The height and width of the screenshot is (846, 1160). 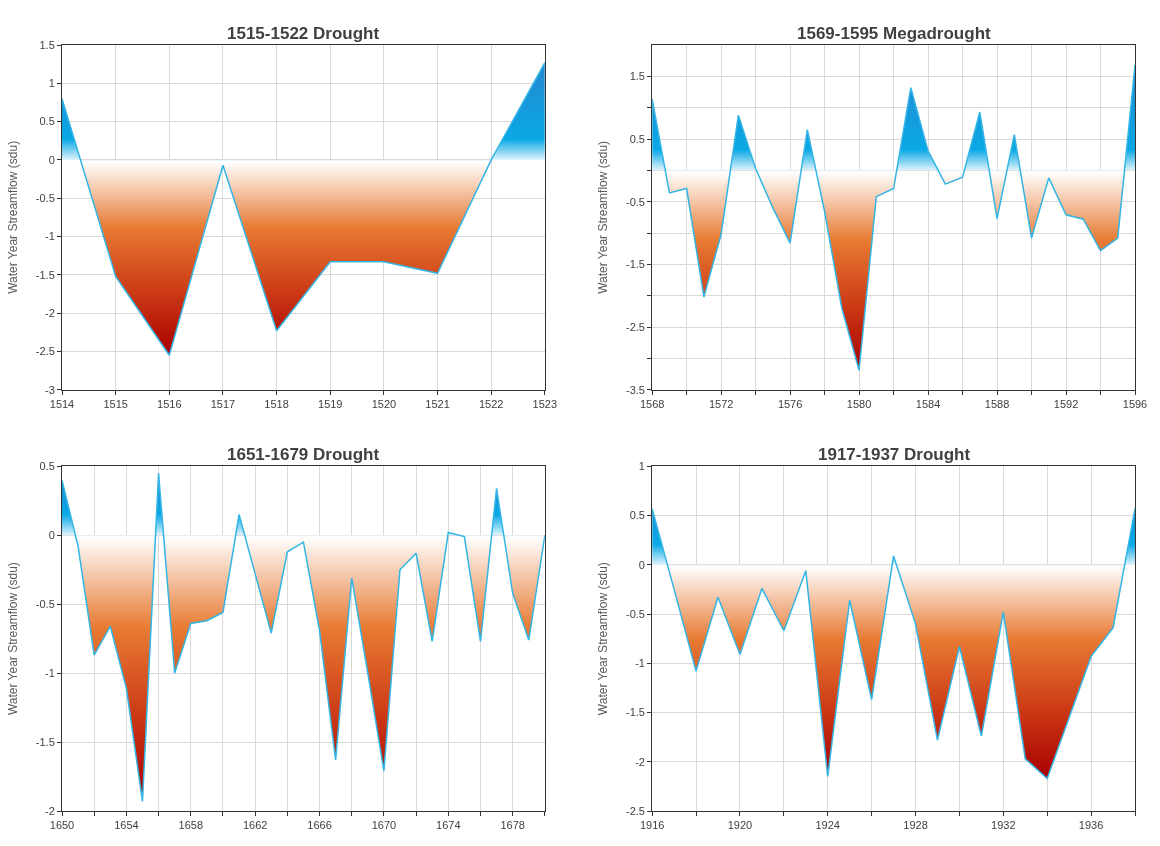 What do you see at coordinates (255, 825) in the screenshot?
I see `x-tick-label: 1662` at bounding box center [255, 825].